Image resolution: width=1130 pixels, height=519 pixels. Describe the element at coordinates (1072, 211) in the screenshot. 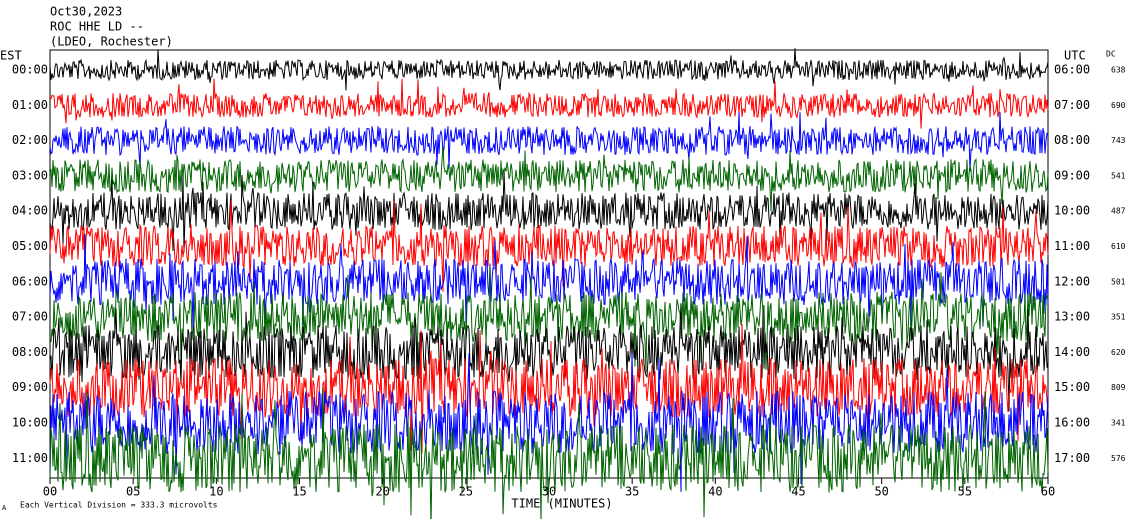

I see `utc-label: 10:00` at that location.